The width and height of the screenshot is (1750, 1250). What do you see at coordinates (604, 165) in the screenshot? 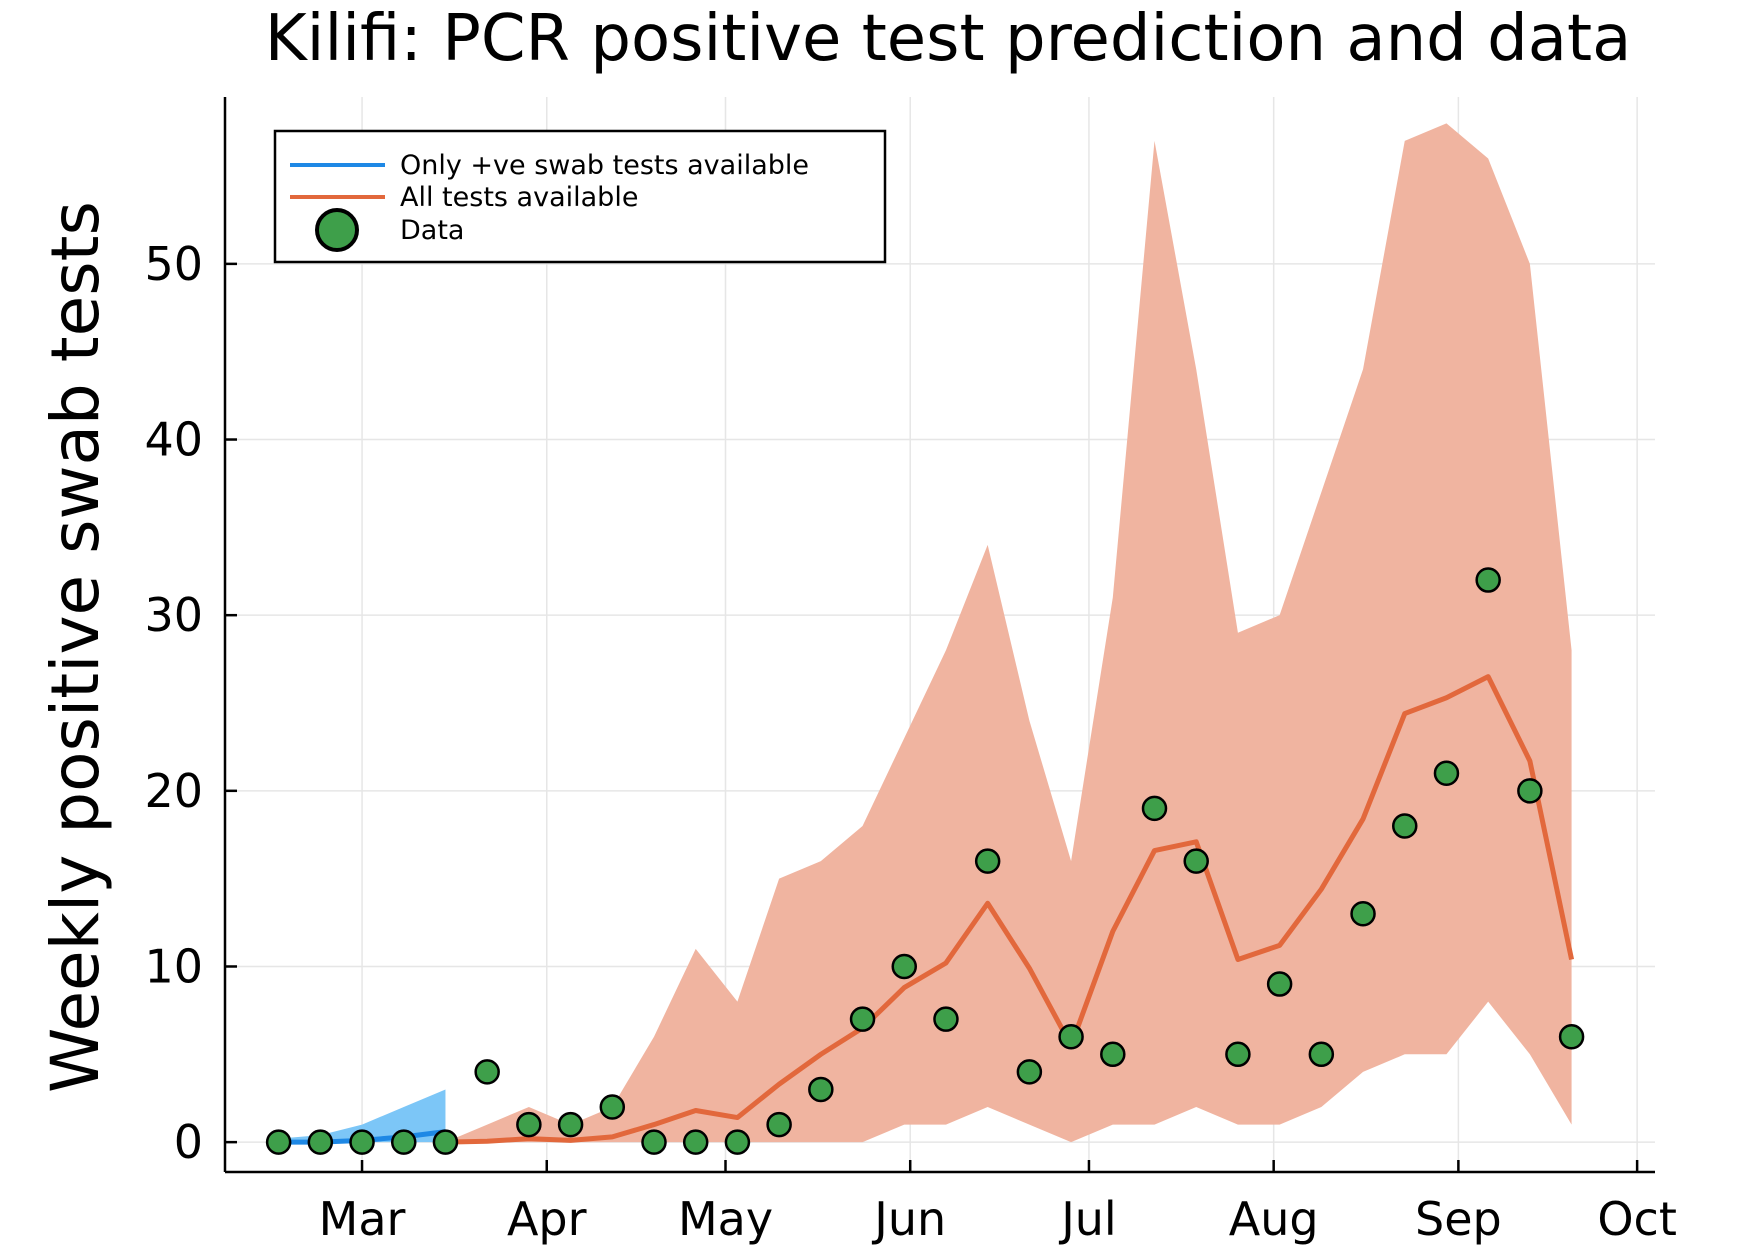
I see `legend-label-only-positive: Only +ve swab tests available` at bounding box center [604, 165].